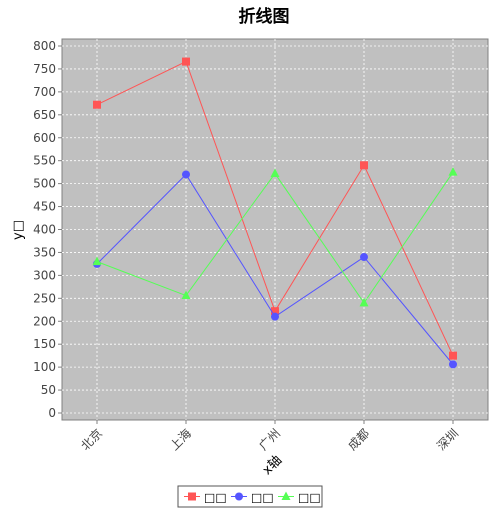 This screenshot has height=514, width=500. What do you see at coordinates (44, 252) in the screenshot?
I see `y-tick-label: 350` at bounding box center [44, 252].